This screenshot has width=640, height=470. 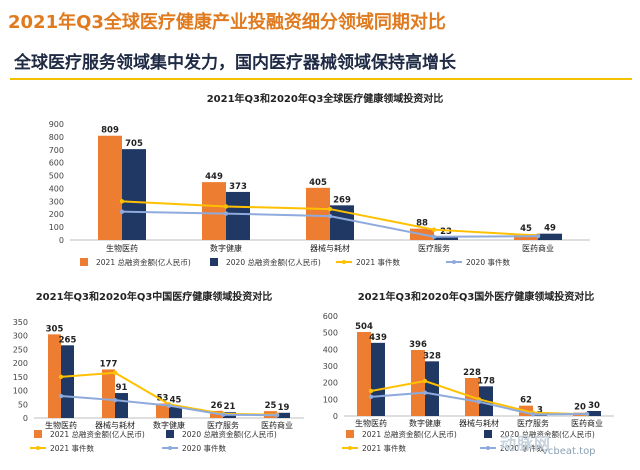 I want to click on page-subtitle: 全球医疗服务领域集中发力，国内医疗器械领域保持高增长, so click(x=235, y=63).